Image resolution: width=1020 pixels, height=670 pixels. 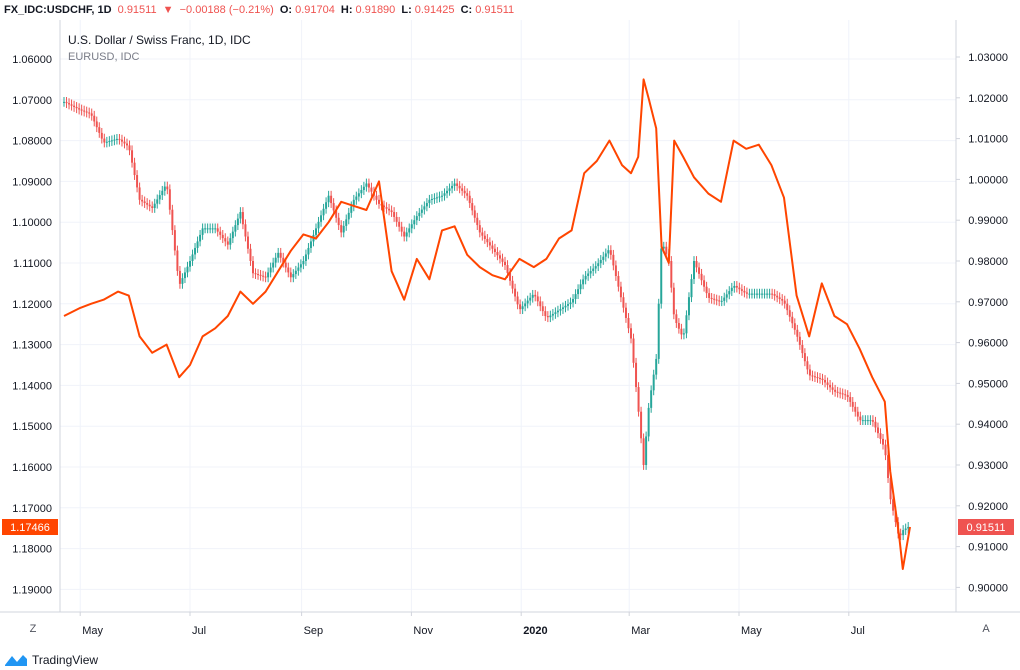 What do you see at coordinates (640, 631) in the screenshot?
I see `time-tick-label: Mar` at bounding box center [640, 631].